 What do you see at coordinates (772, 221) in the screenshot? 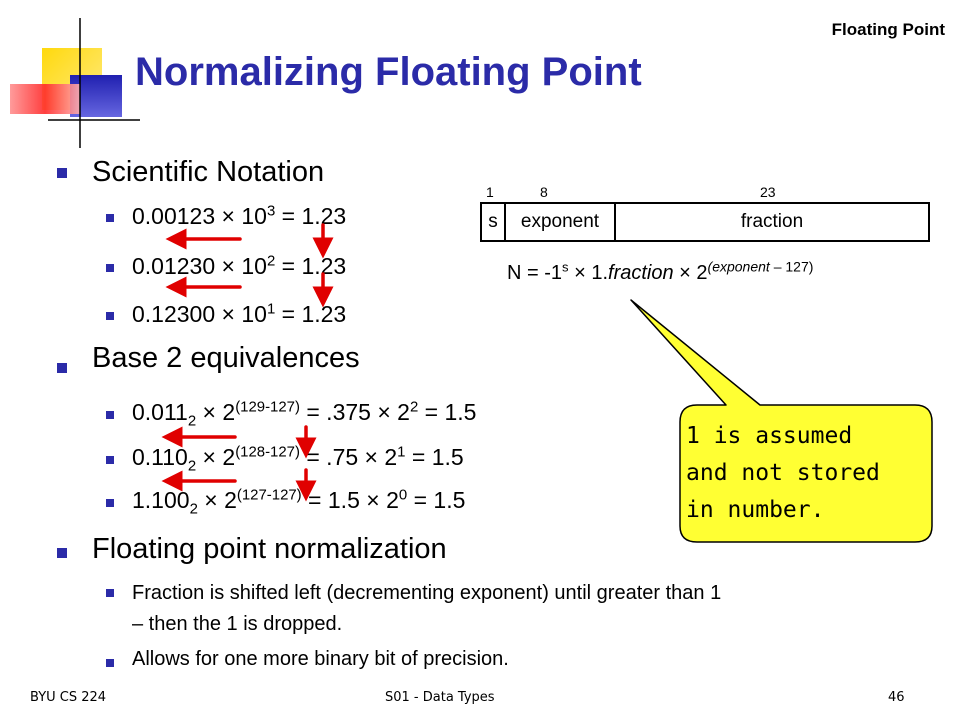
I see `field-fraction: fraction` at bounding box center [772, 221].